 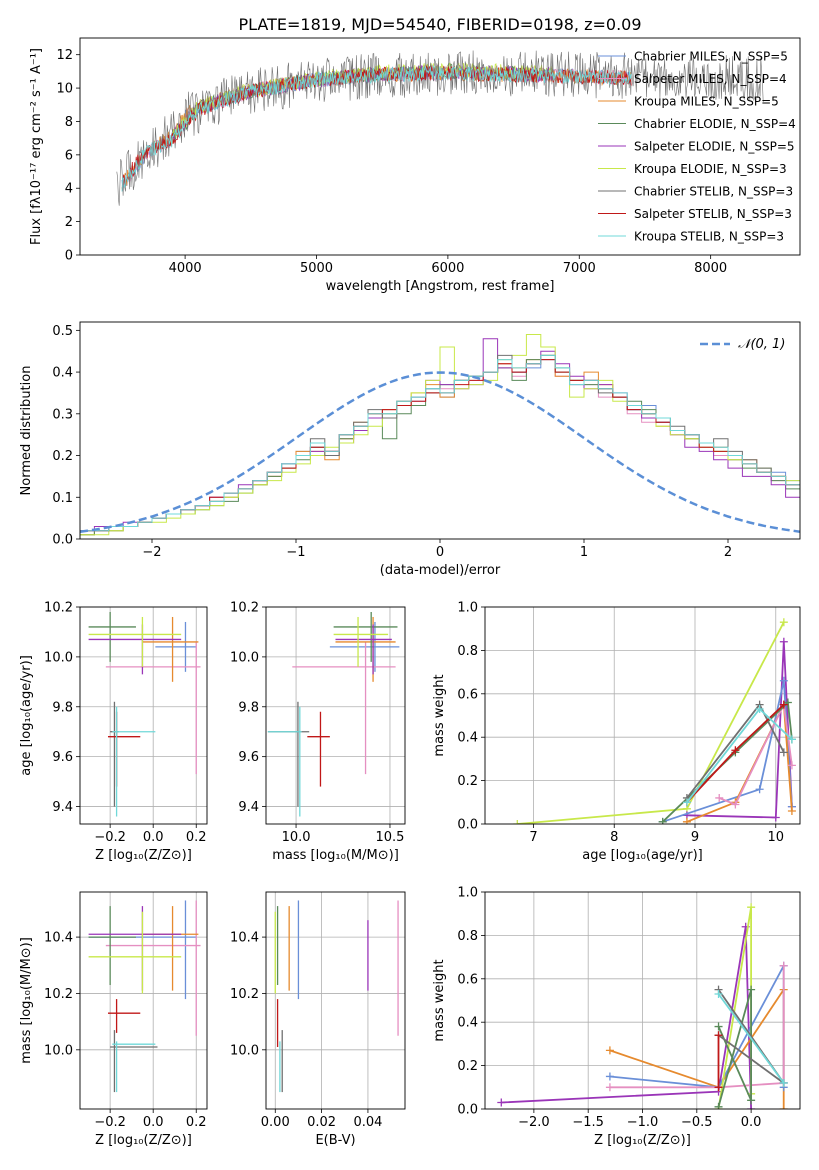 What do you see at coordinates (467, 979) in the screenshot?
I see `y-tick-label: 0.6` at bounding box center [467, 979].